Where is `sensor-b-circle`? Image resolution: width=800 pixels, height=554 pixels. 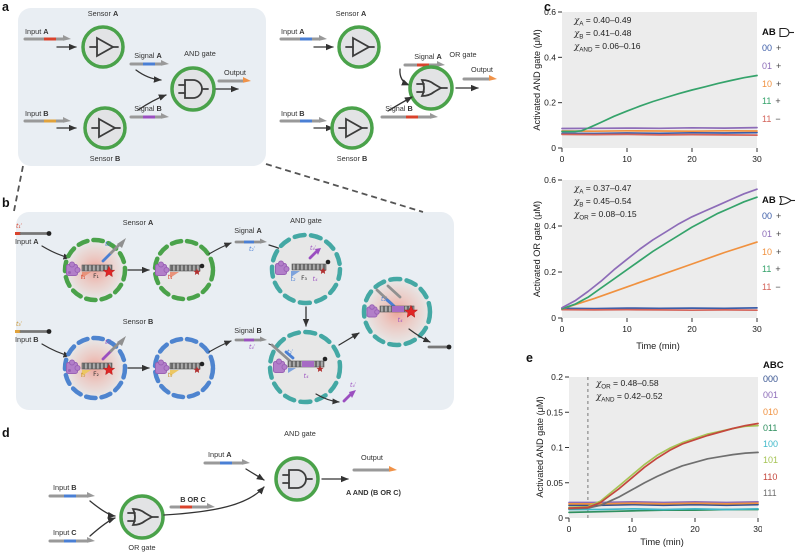 sensor-b-circle is located at coordinates (105, 128).